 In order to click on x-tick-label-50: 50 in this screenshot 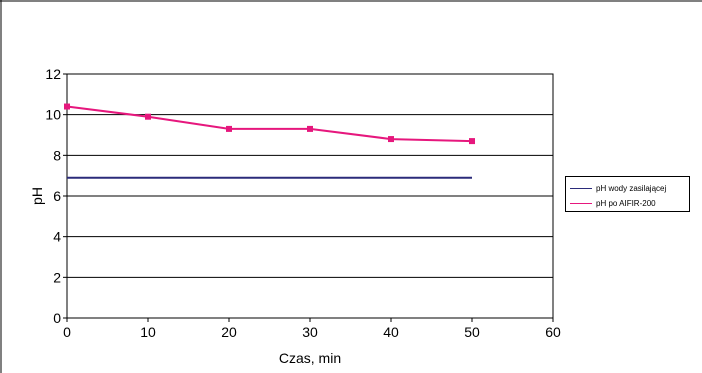, I will do `click(472, 332)`.